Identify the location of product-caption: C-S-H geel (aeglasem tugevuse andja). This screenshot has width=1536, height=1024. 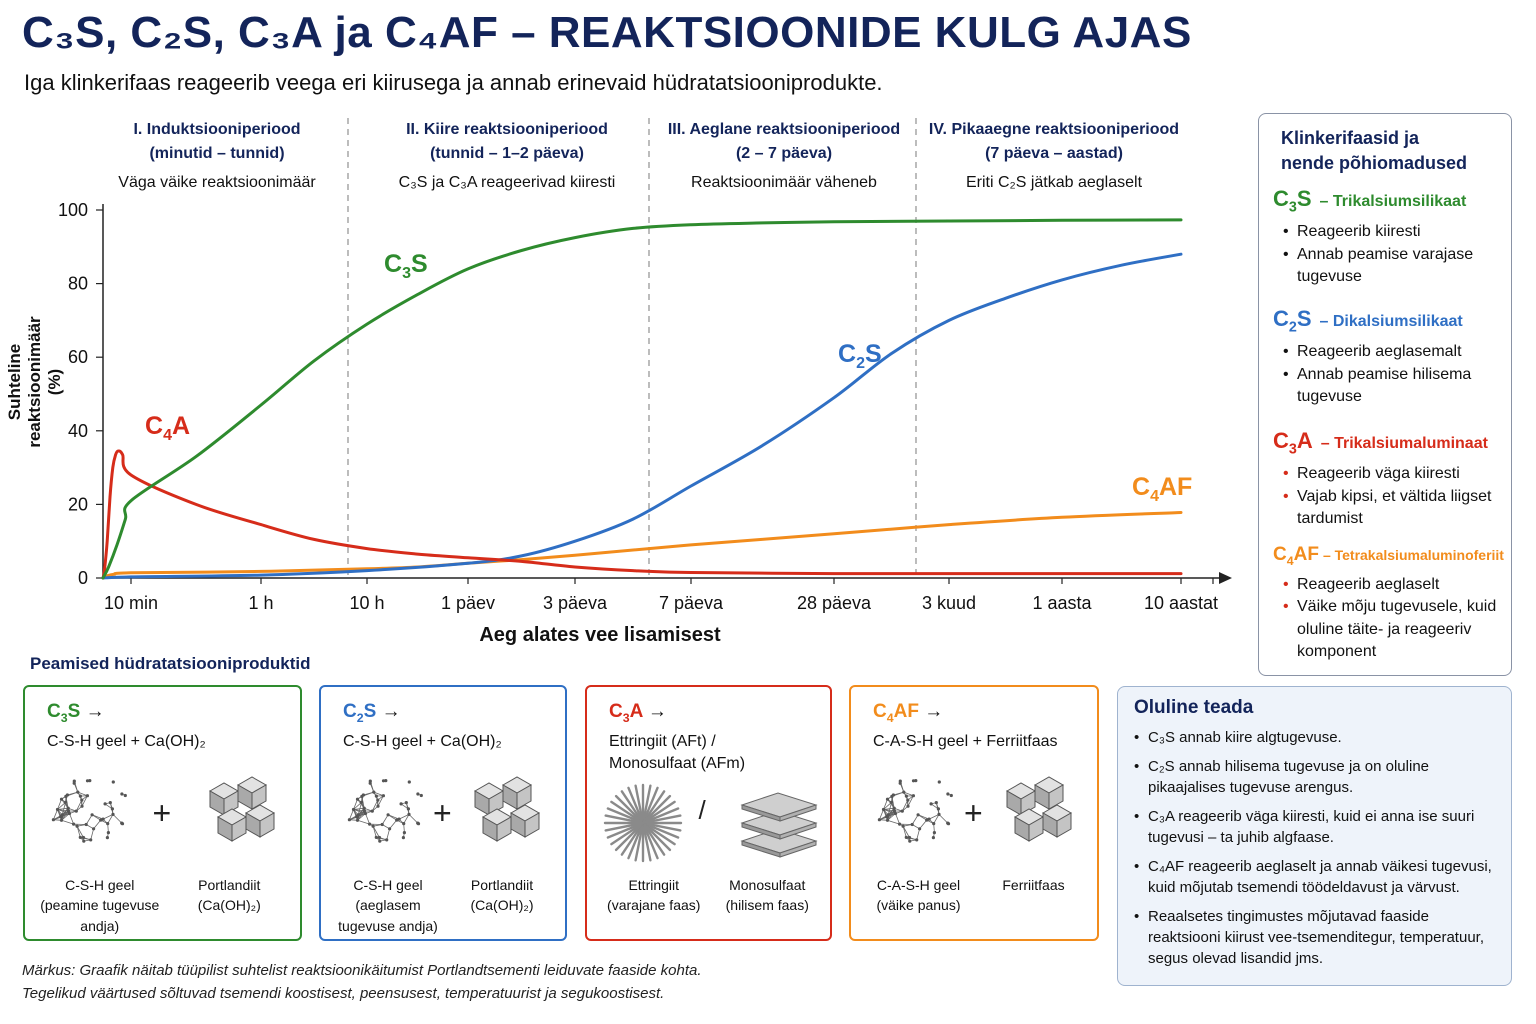
(388, 905).